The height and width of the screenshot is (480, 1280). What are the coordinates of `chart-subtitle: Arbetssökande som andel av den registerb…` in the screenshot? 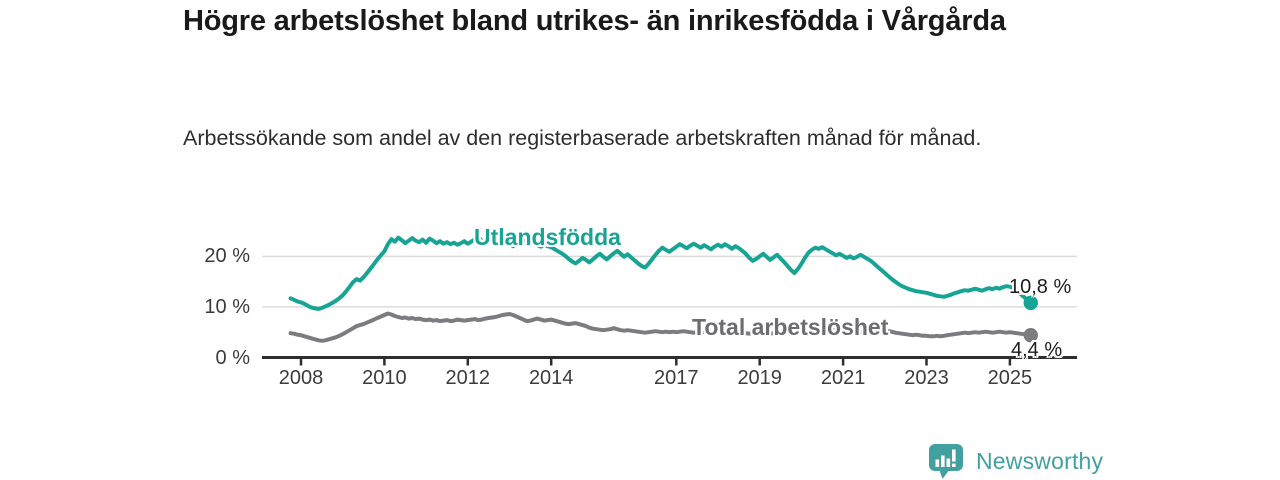 It's located at (582, 138).